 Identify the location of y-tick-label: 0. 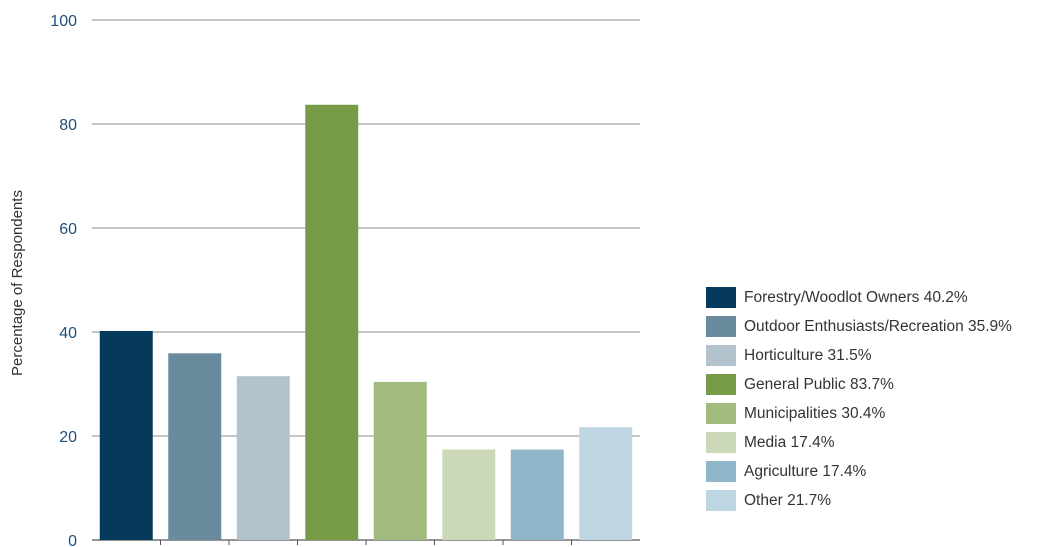
(72, 540).